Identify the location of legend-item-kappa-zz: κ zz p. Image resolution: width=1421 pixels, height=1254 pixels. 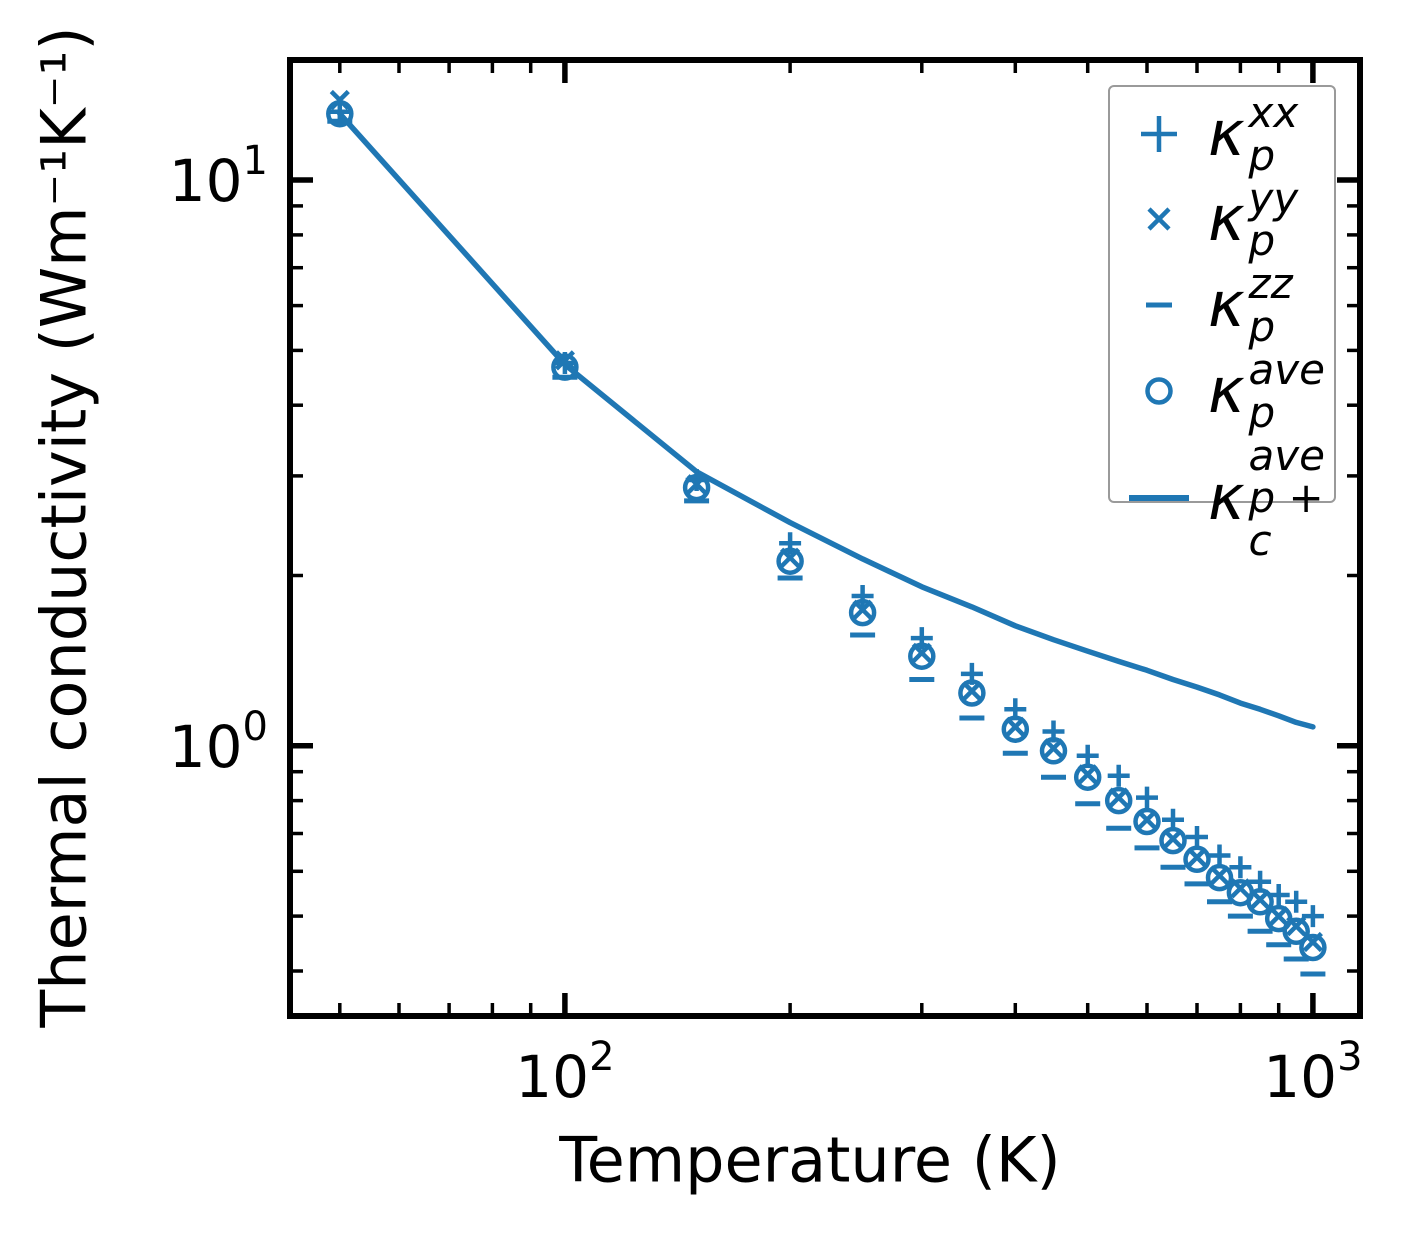
(1222, 305).